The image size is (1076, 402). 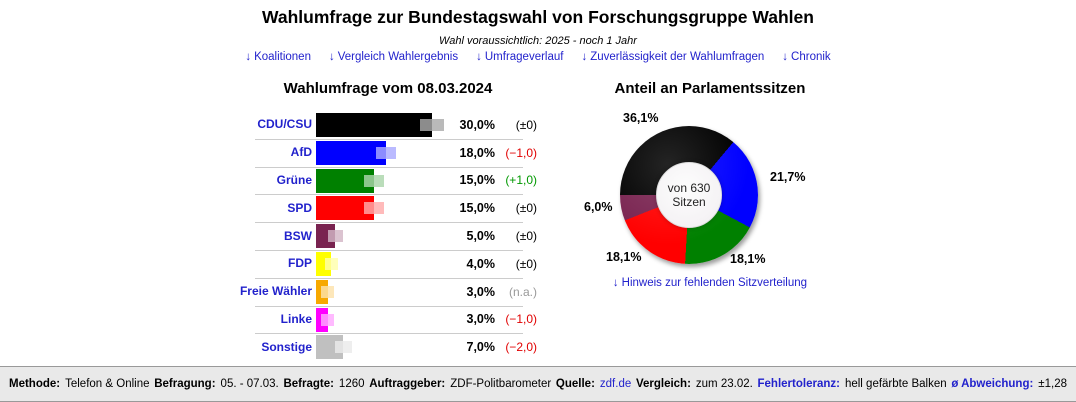 I want to click on footer-value-vergleich: zum 23.02., so click(x=724, y=384).